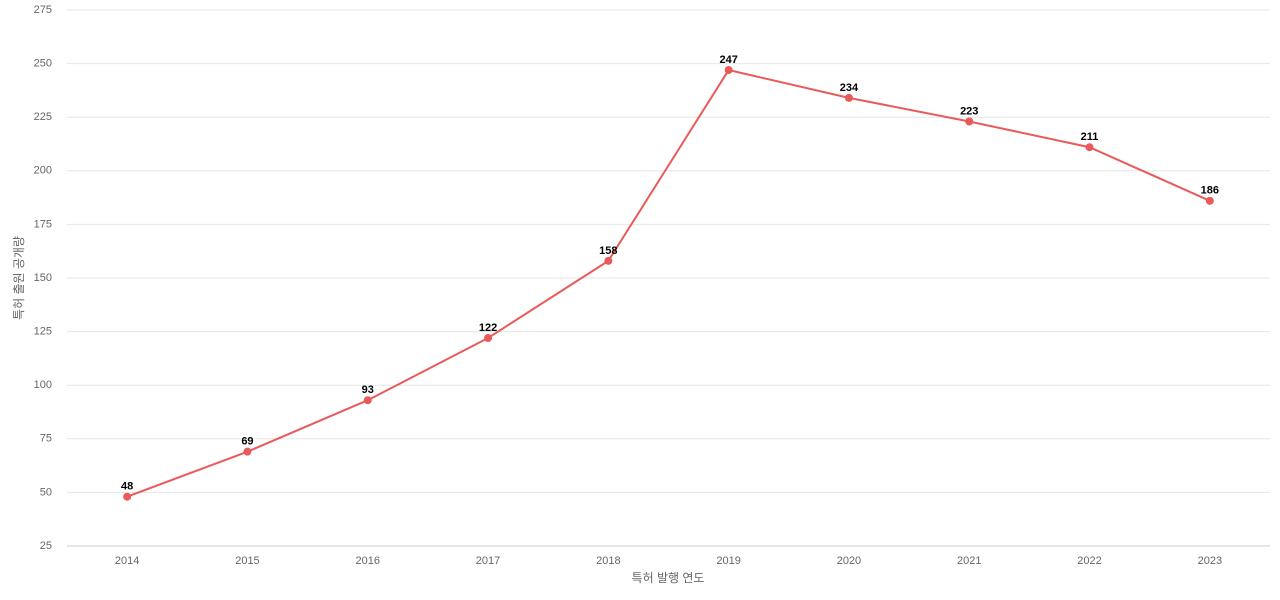  Describe the element at coordinates (728, 561) in the screenshot. I see `x-tick-label: 2019` at that location.